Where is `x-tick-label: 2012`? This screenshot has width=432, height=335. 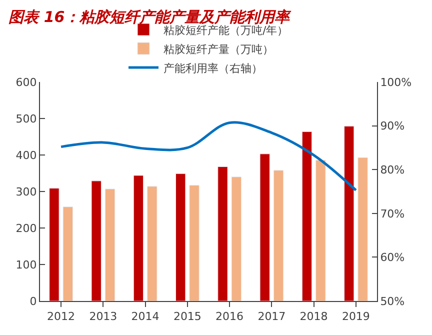 x-tick-label: 2012 is located at coordinates (61, 317).